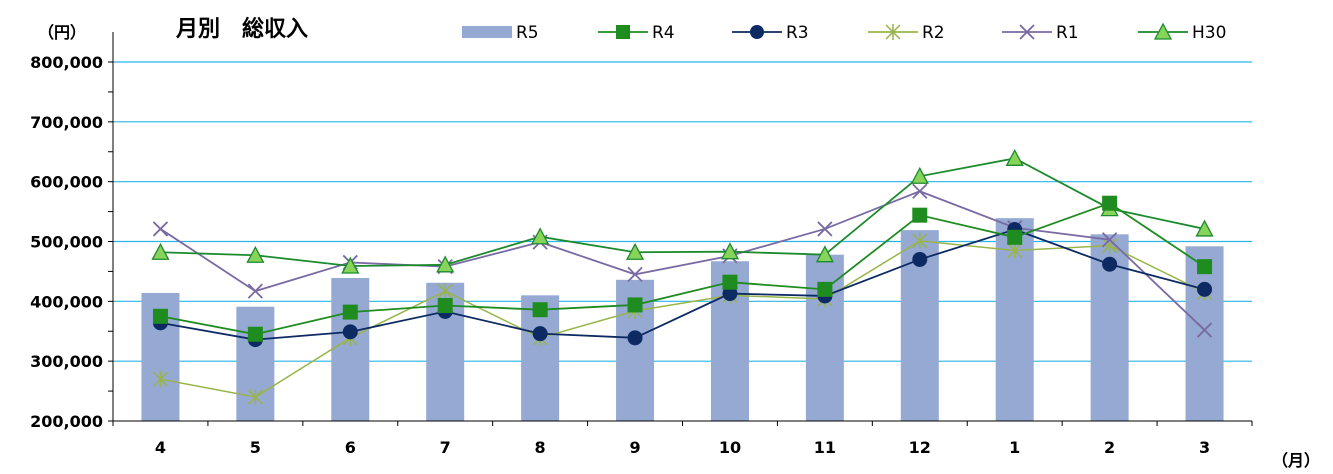  Describe the element at coordinates (920, 447) in the screenshot. I see `x-tick-label: 12` at that location.